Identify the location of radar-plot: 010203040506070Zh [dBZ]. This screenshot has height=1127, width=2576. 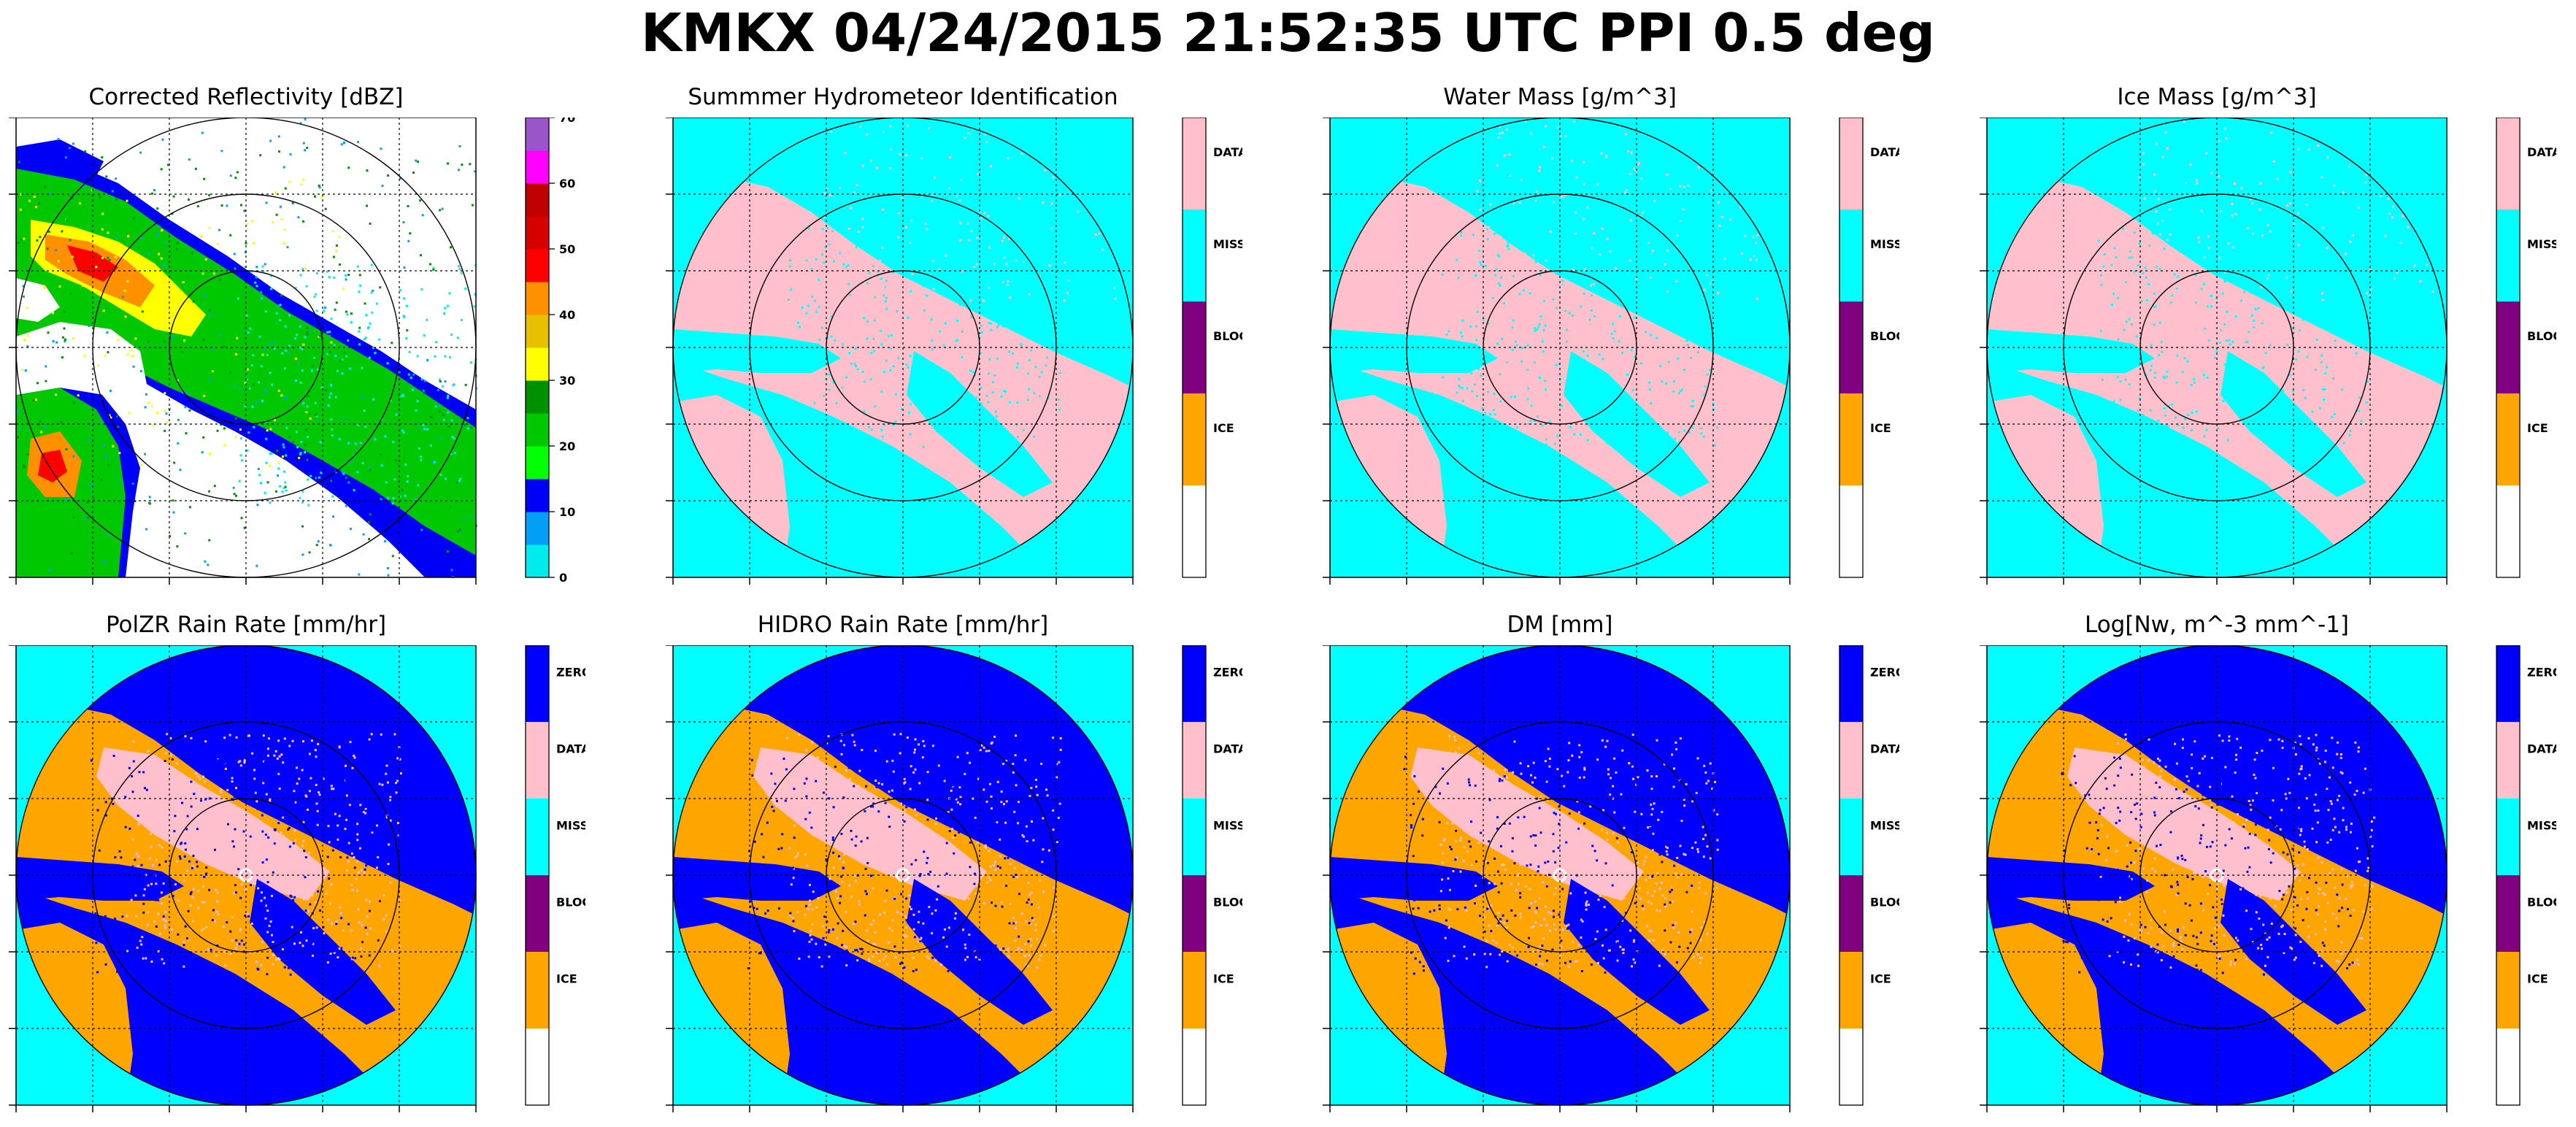
(293, 358).